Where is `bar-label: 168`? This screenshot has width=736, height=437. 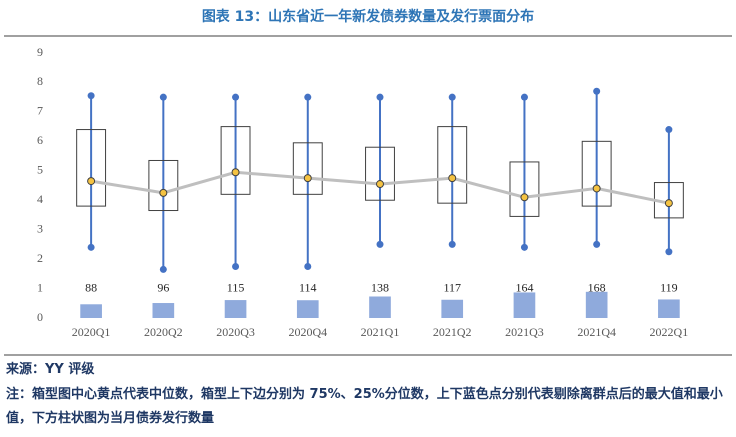 bar-label: 168 is located at coordinates (597, 287).